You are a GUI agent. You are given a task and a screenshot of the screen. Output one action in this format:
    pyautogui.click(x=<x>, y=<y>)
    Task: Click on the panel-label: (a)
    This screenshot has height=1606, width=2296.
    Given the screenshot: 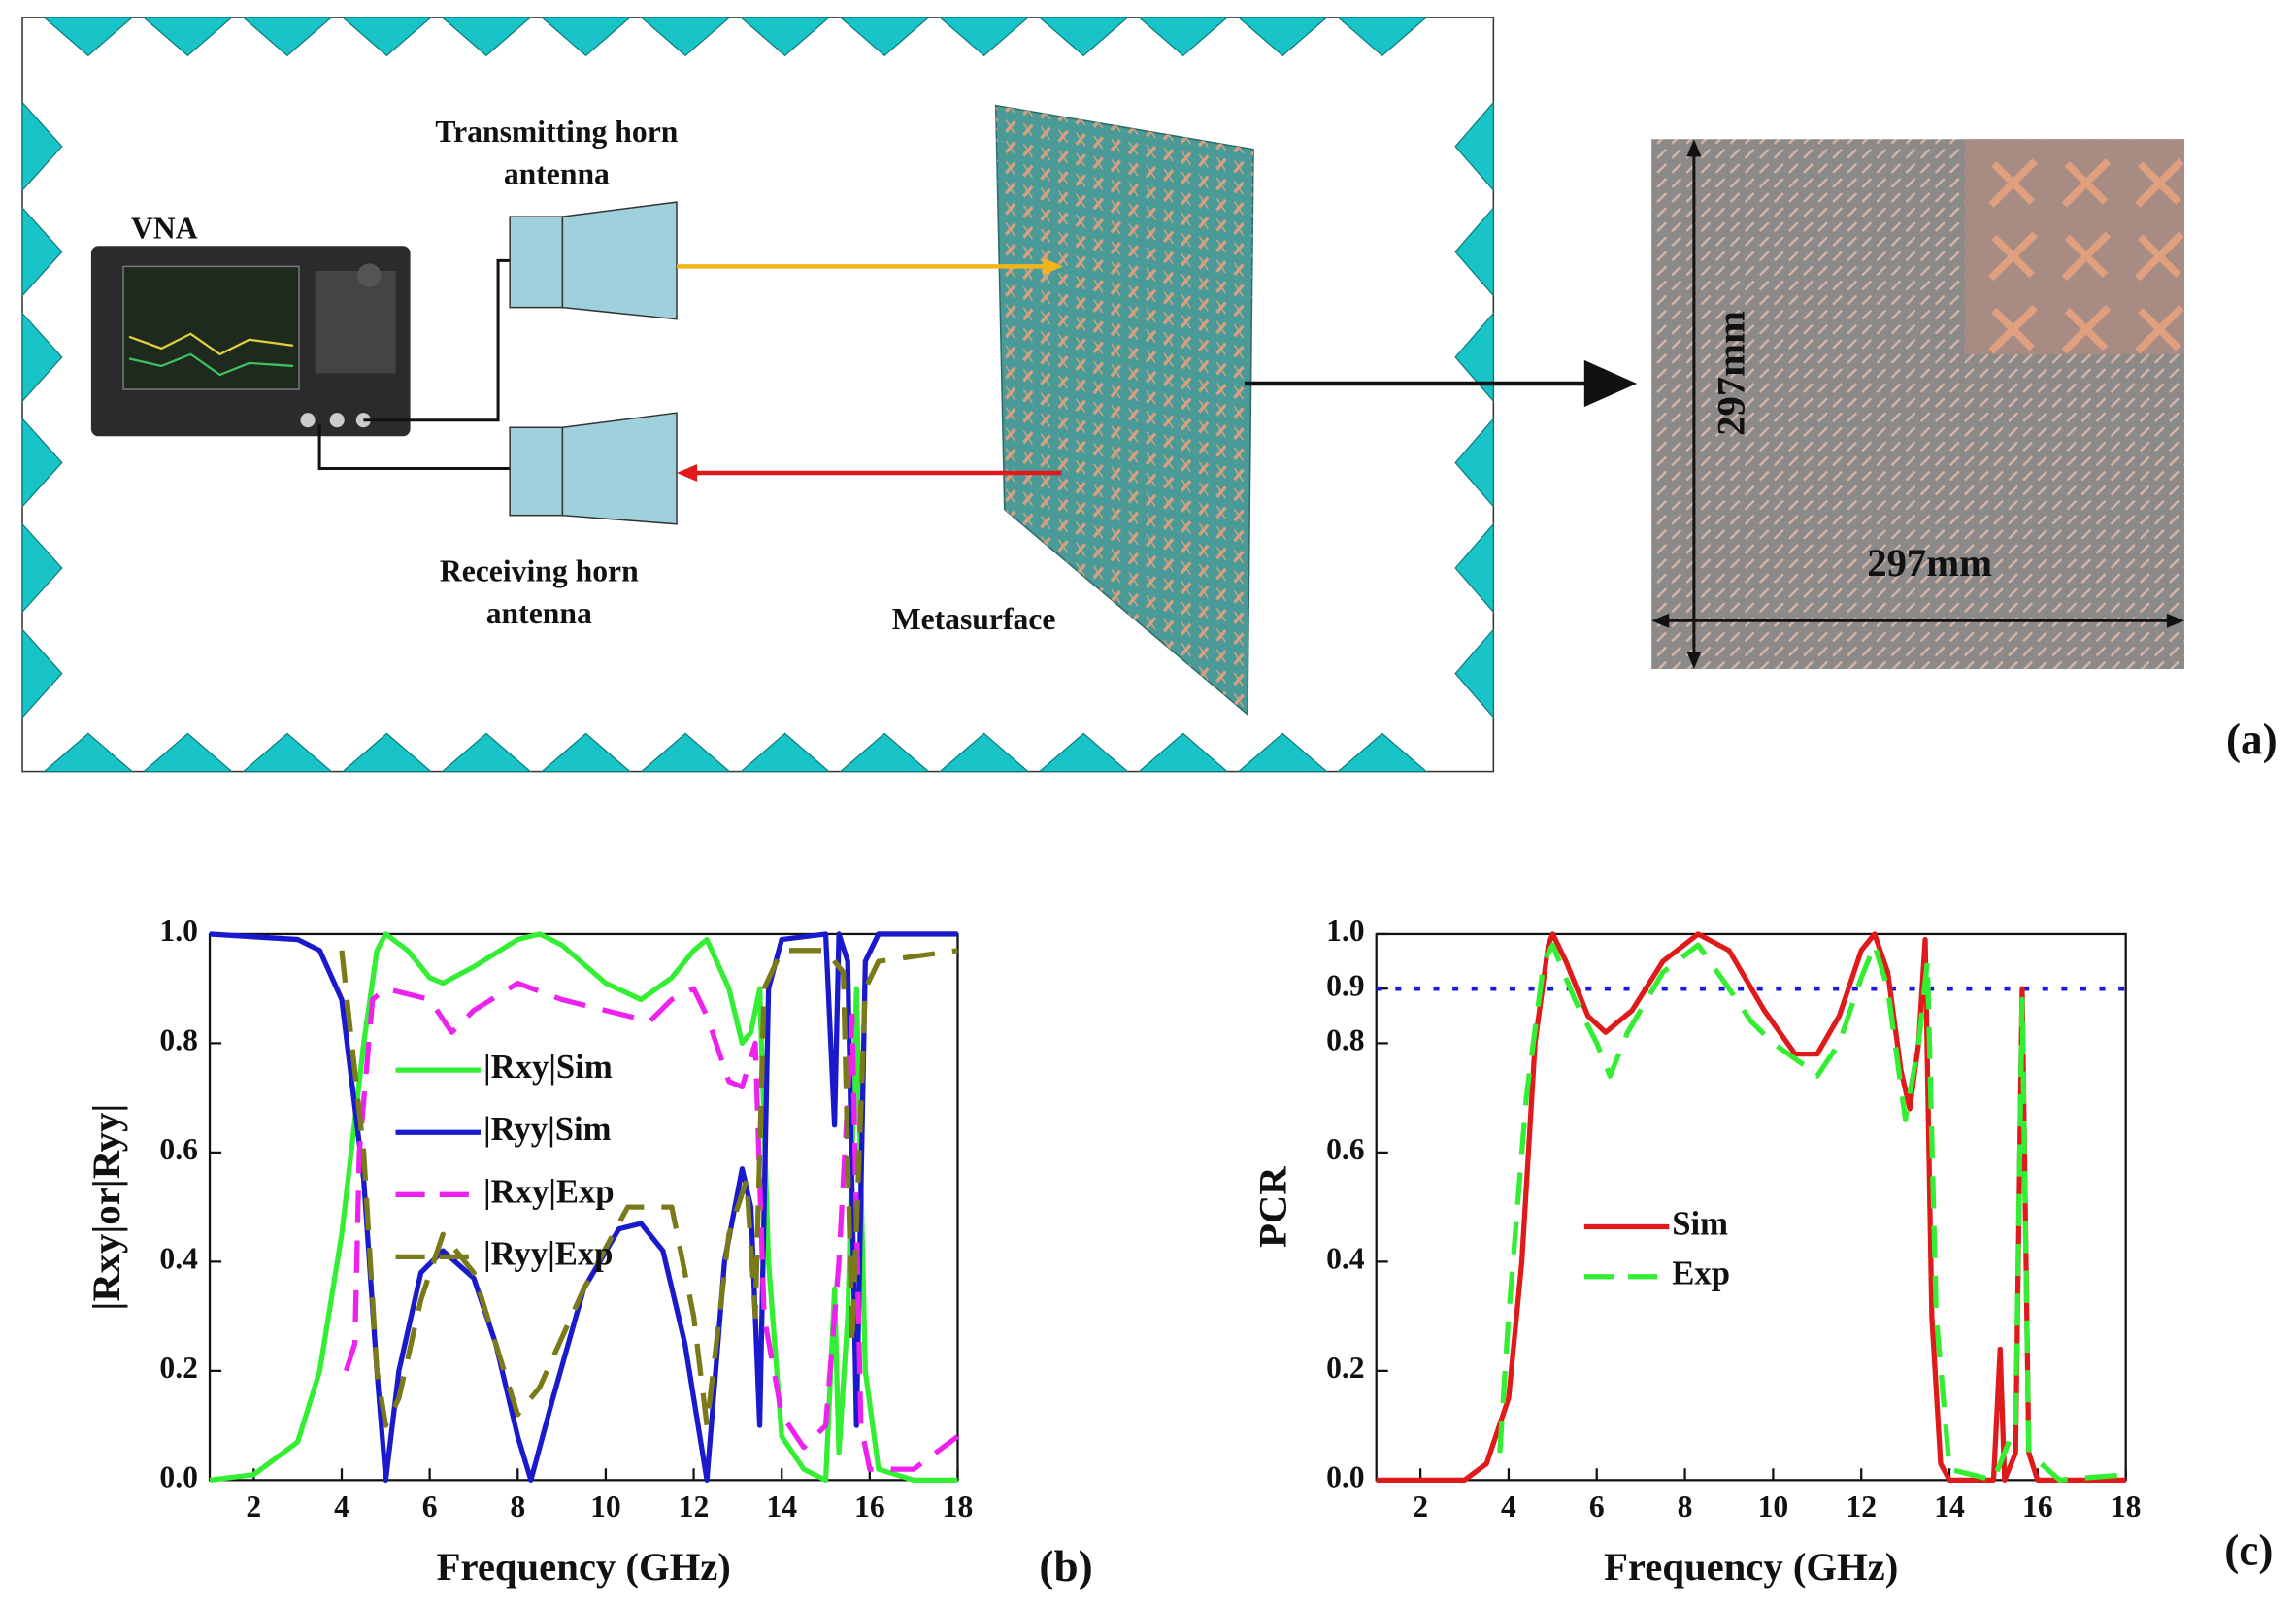 What is the action you would take?
    pyautogui.click(x=2252, y=739)
    